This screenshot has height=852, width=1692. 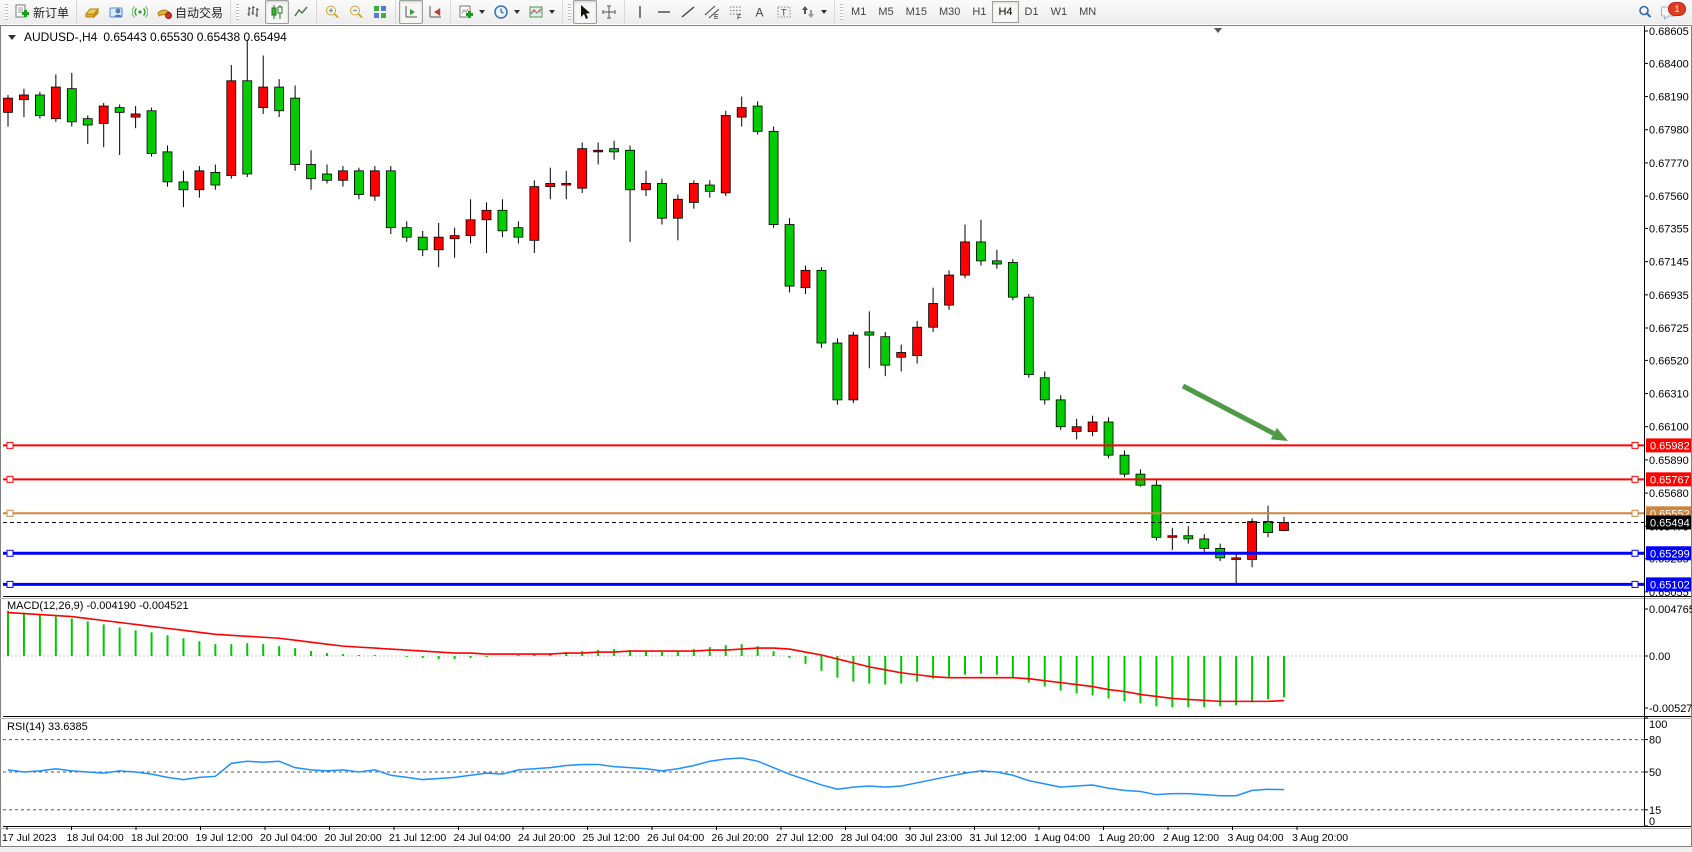 I want to click on text-button: A, so click(x=760, y=12).